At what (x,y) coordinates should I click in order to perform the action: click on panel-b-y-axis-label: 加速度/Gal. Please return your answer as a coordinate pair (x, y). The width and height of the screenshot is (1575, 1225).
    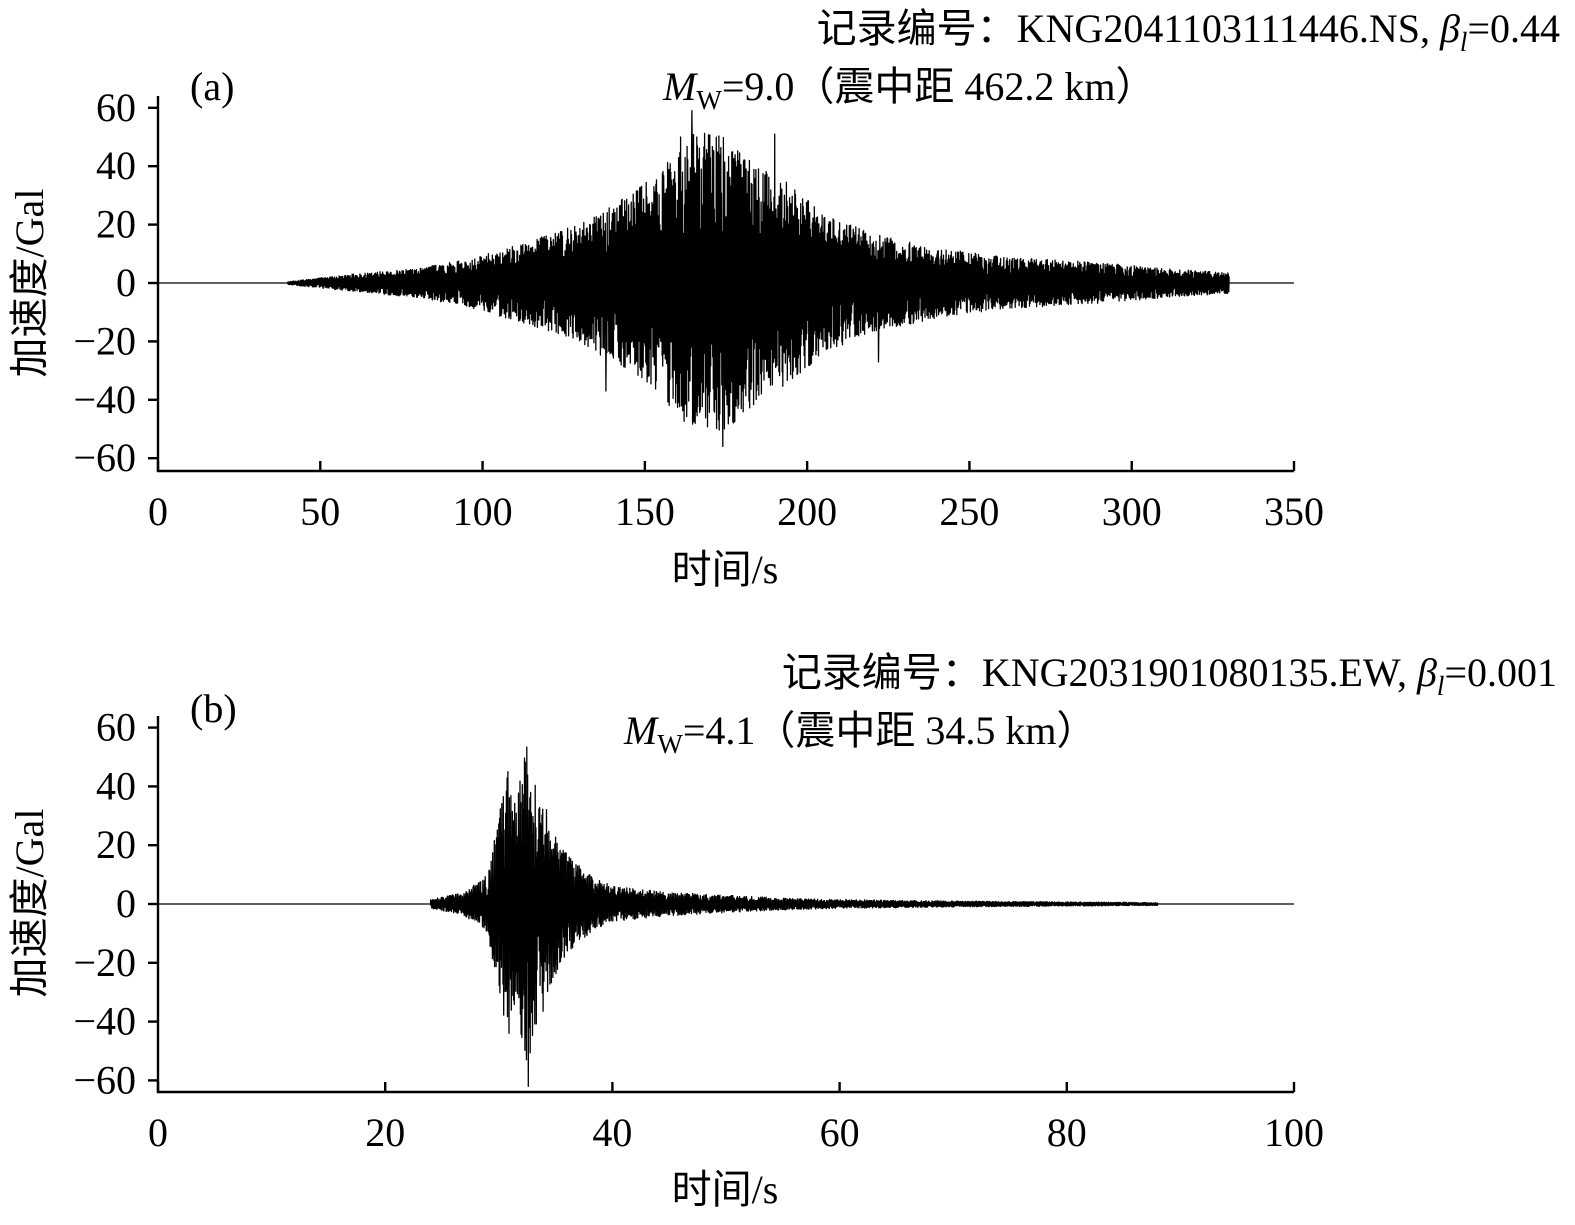
    Looking at the image, I should click on (29, 903).